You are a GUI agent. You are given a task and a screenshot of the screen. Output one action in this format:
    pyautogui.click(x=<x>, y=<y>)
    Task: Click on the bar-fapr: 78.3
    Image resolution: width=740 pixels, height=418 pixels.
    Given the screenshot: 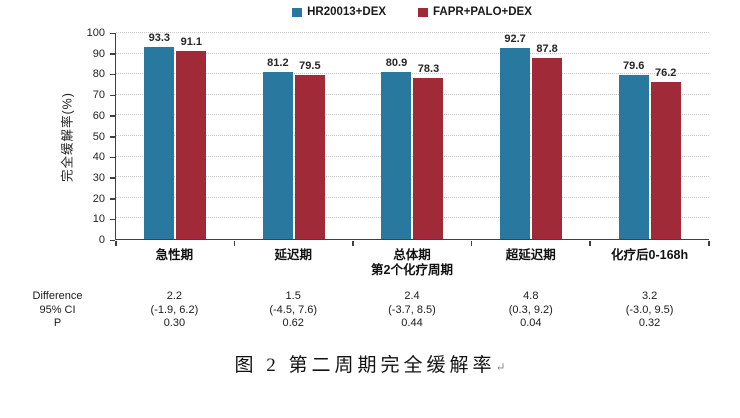 What is the action you would take?
    pyautogui.click(x=428, y=151)
    